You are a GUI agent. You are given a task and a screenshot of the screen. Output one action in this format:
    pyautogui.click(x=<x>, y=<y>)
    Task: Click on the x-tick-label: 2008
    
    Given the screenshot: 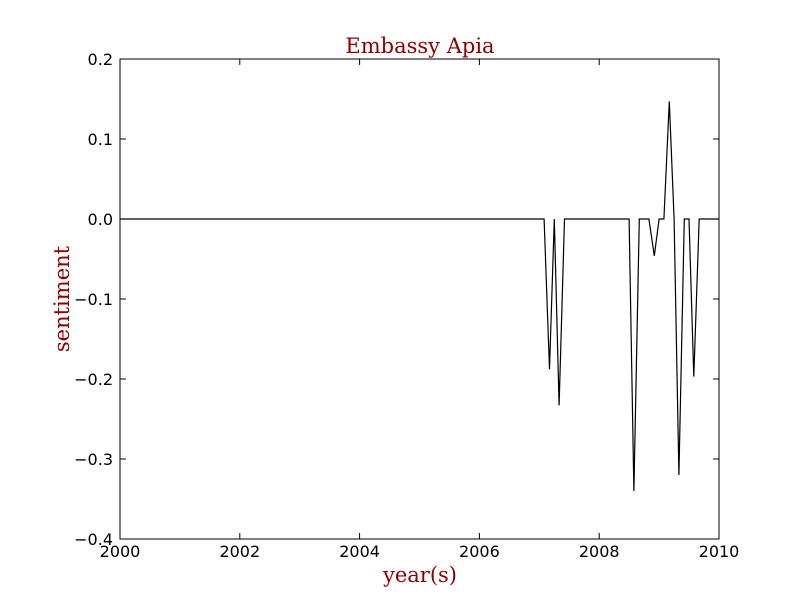 What is the action you would take?
    pyautogui.click(x=599, y=551)
    